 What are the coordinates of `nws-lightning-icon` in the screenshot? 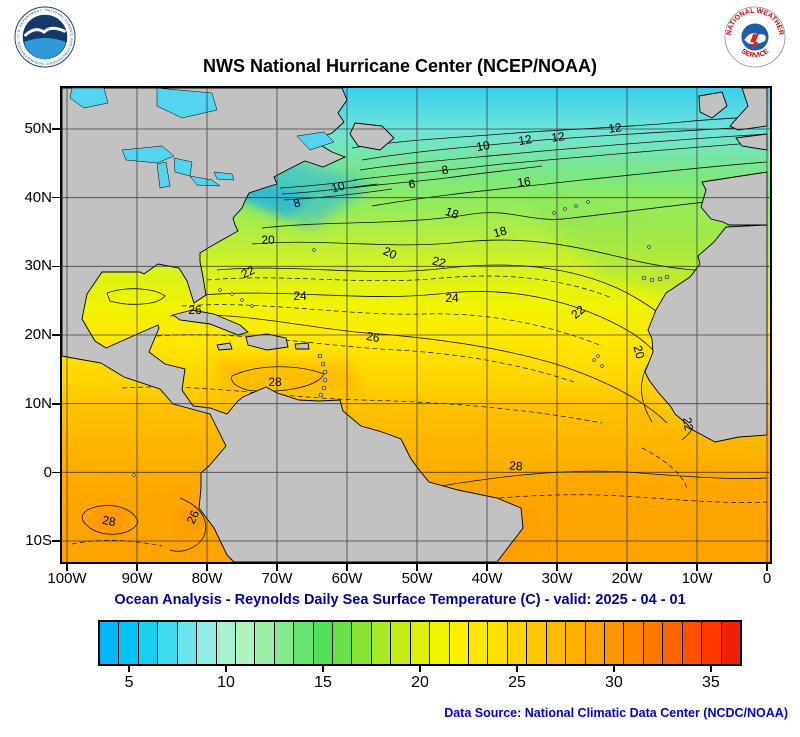 It's located at (754, 43).